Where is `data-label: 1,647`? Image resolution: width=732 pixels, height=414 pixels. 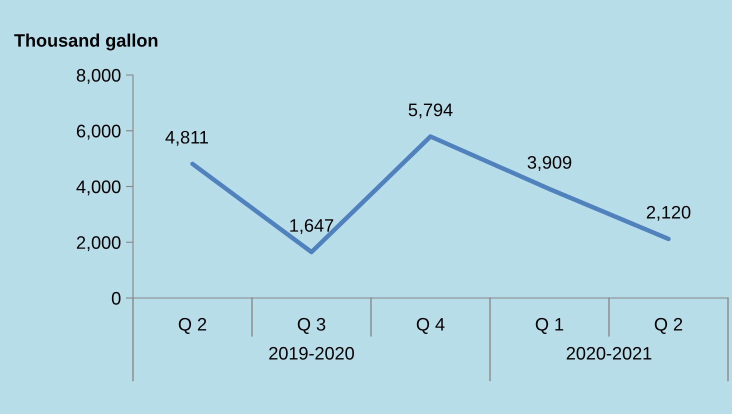
data-label: 1,647 is located at coordinates (312, 226).